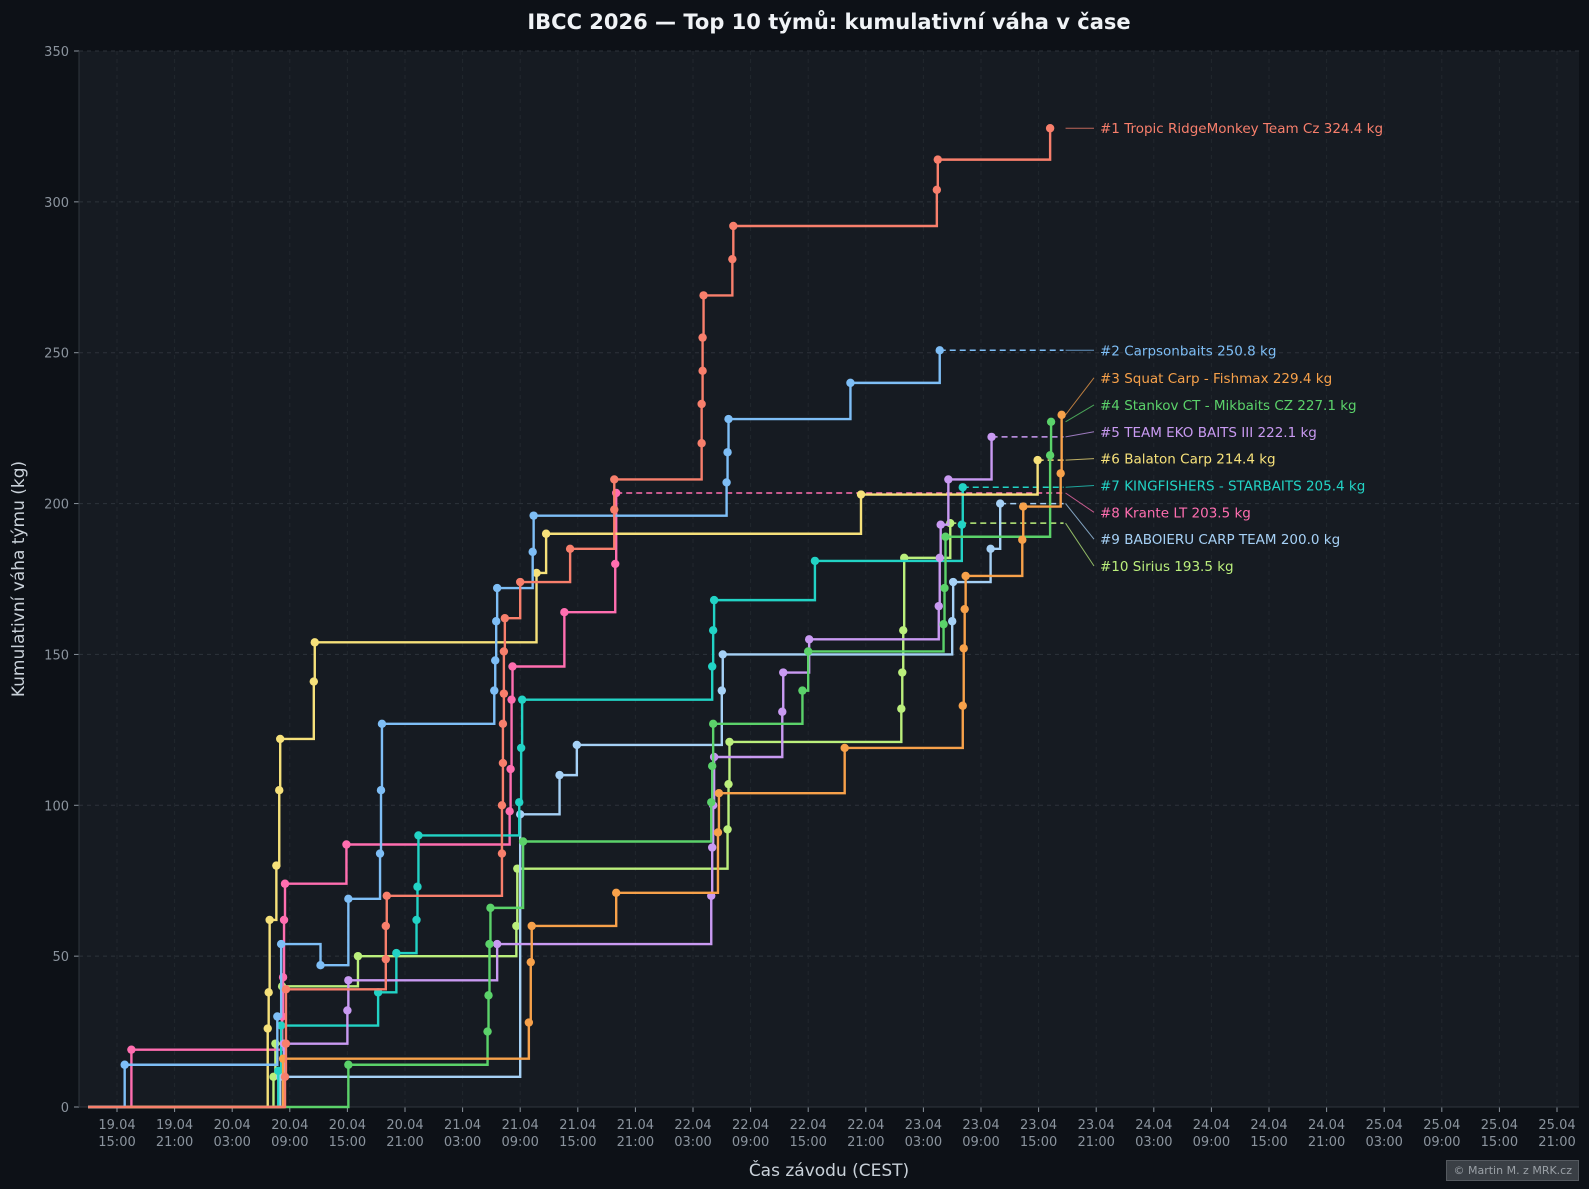 This screenshot has height=1189, width=1589. What do you see at coordinates (56, 52) in the screenshot?
I see `y-tick-label: 350` at bounding box center [56, 52].